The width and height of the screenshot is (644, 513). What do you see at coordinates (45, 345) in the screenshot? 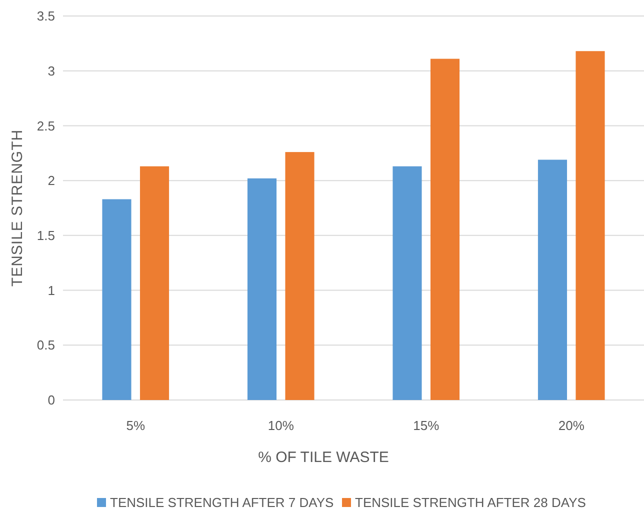
I see `y-tick-label: 0.5` at bounding box center [45, 345].